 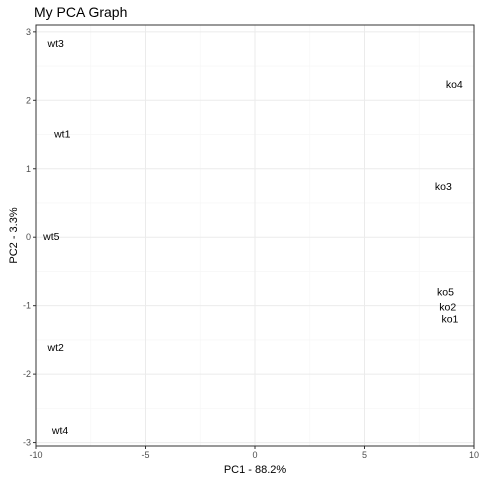 What do you see at coordinates (56, 348) in the screenshot?
I see `point-label-wt2: wt2` at bounding box center [56, 348].